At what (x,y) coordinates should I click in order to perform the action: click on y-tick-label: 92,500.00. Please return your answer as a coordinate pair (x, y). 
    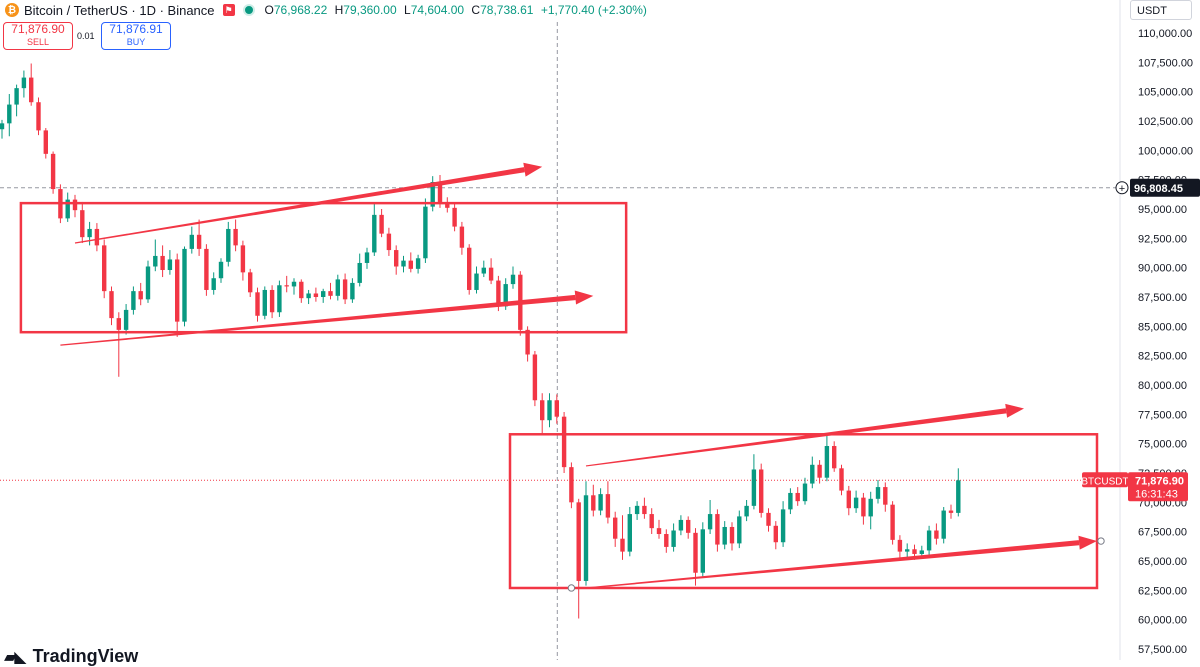
    Looking at the image, I should click on (1162, 239).